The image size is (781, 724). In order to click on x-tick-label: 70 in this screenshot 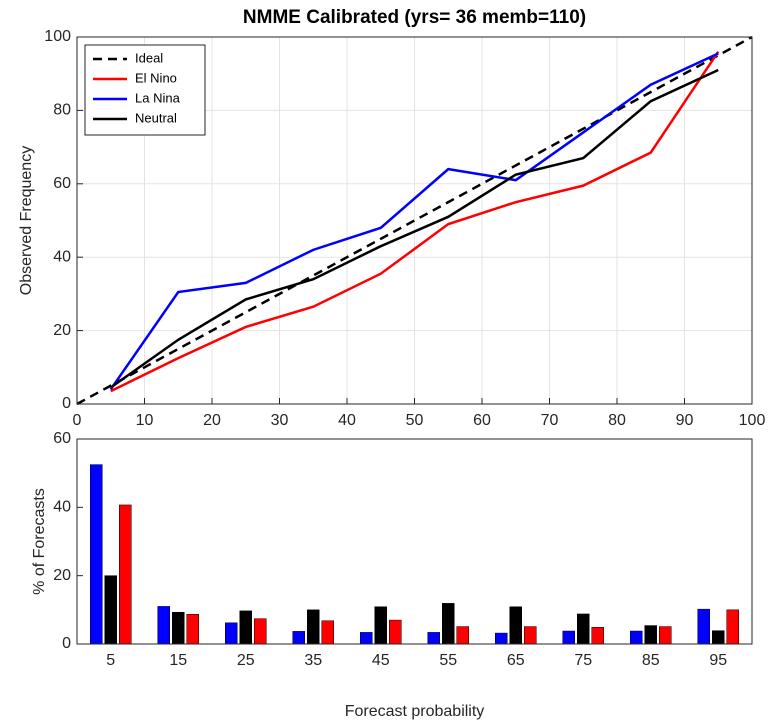, I will do `click(550, 420)`.